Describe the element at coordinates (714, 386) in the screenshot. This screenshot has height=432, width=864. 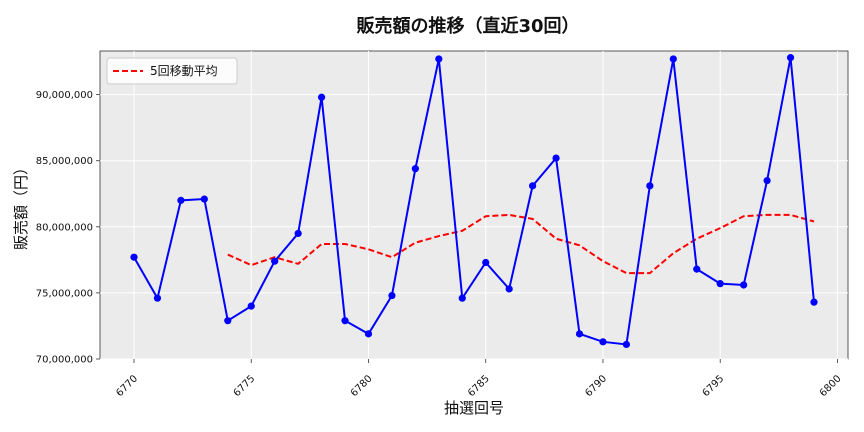
I see `x-tick-label: 6795` at that location.